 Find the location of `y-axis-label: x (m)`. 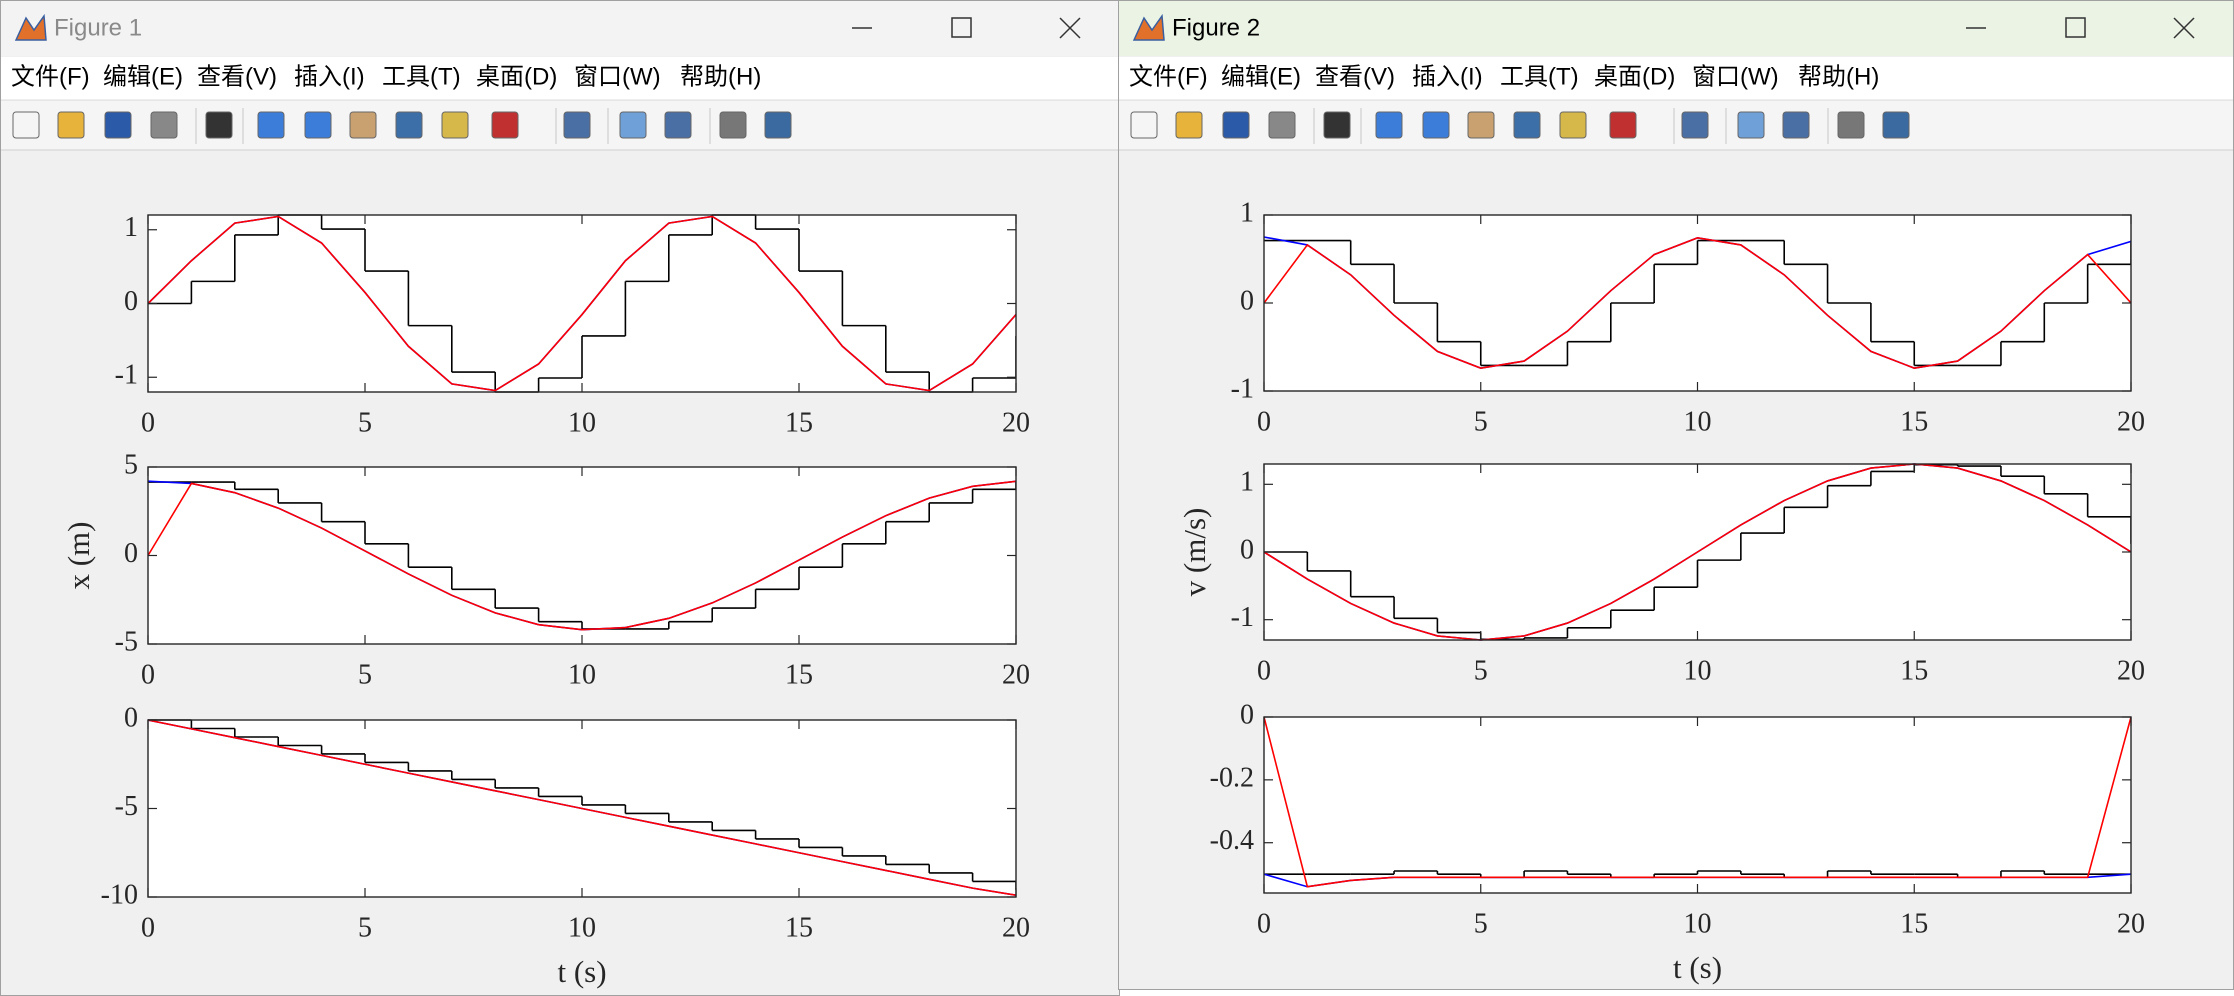

y-axis-label: x (m) is located at coordinates (78, 555).